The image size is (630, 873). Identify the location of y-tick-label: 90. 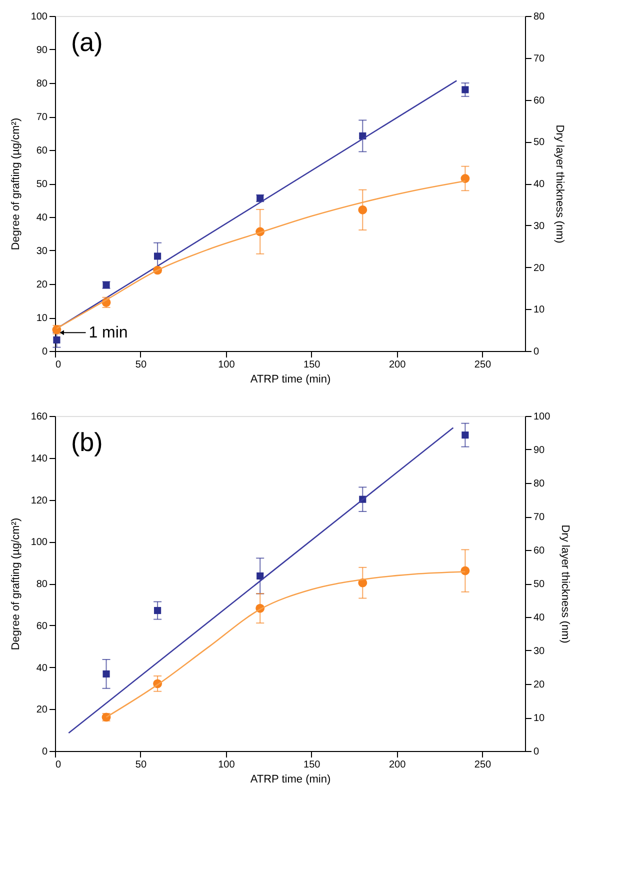
(42, 50).